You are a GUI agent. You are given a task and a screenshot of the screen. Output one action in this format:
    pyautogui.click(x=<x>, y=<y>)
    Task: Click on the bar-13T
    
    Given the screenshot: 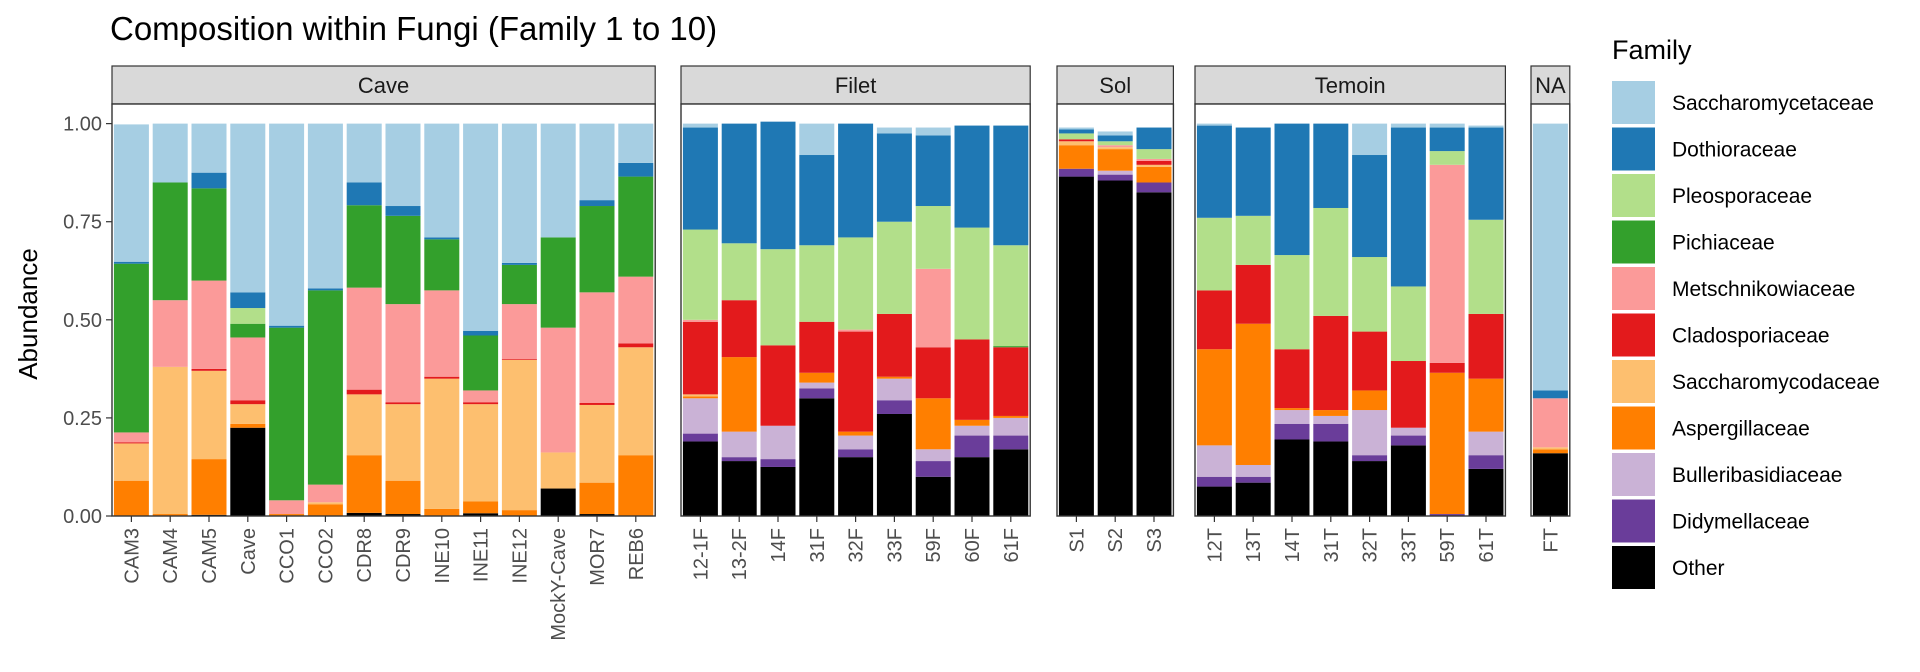 What is the action you would take?
    pyautogui.click(x=1253, y=321)
    